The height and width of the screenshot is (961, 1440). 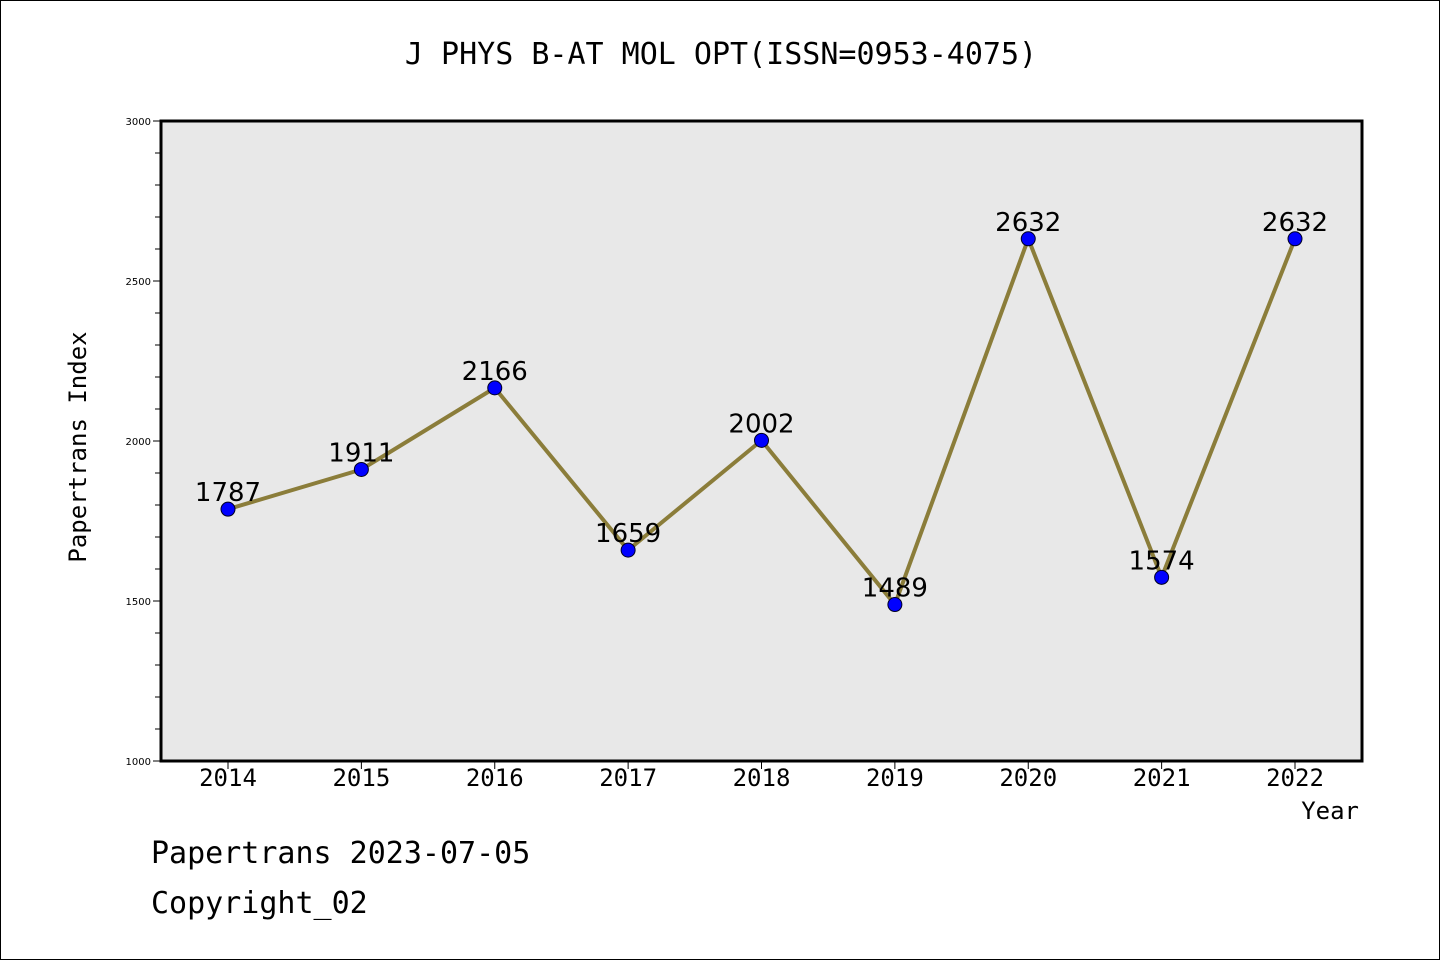 What do you see at coordinates (259, 903) in the screenshot?
I see `footer-copyright: Copyright_02` at bounding box center [259, 903].